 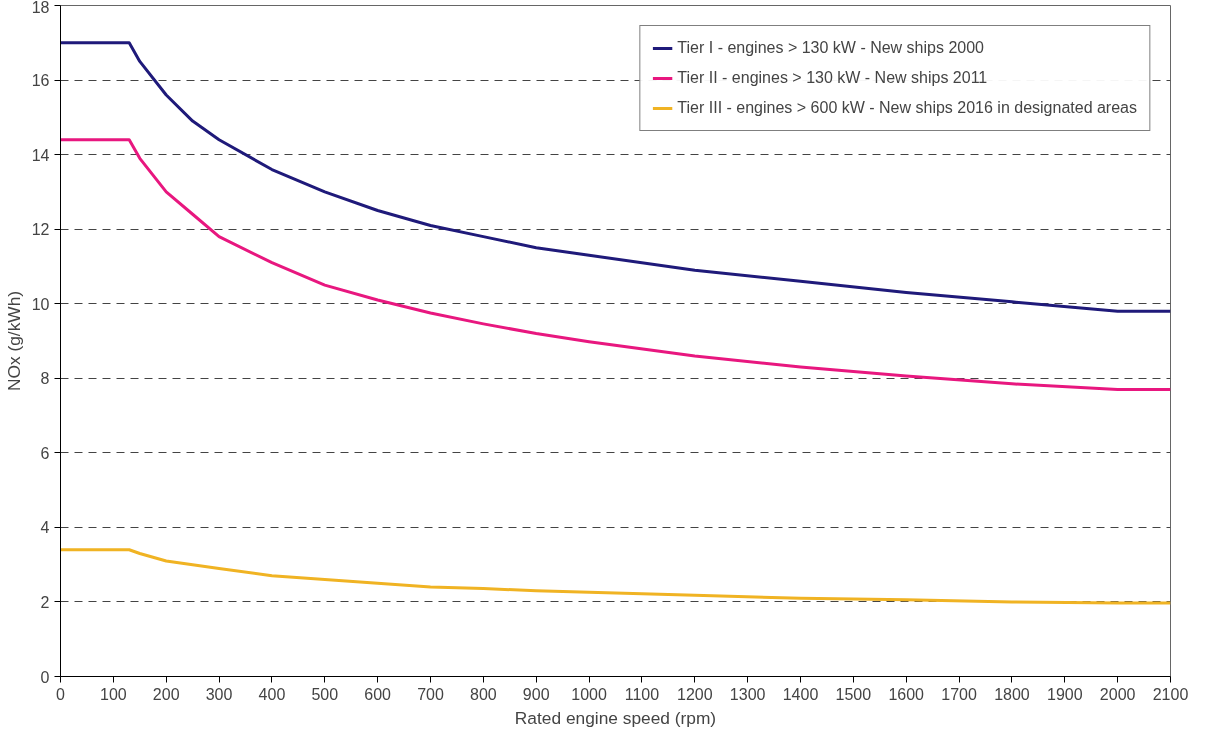 I want to click on x-tick-label: 900, so click(x=536, y=694).